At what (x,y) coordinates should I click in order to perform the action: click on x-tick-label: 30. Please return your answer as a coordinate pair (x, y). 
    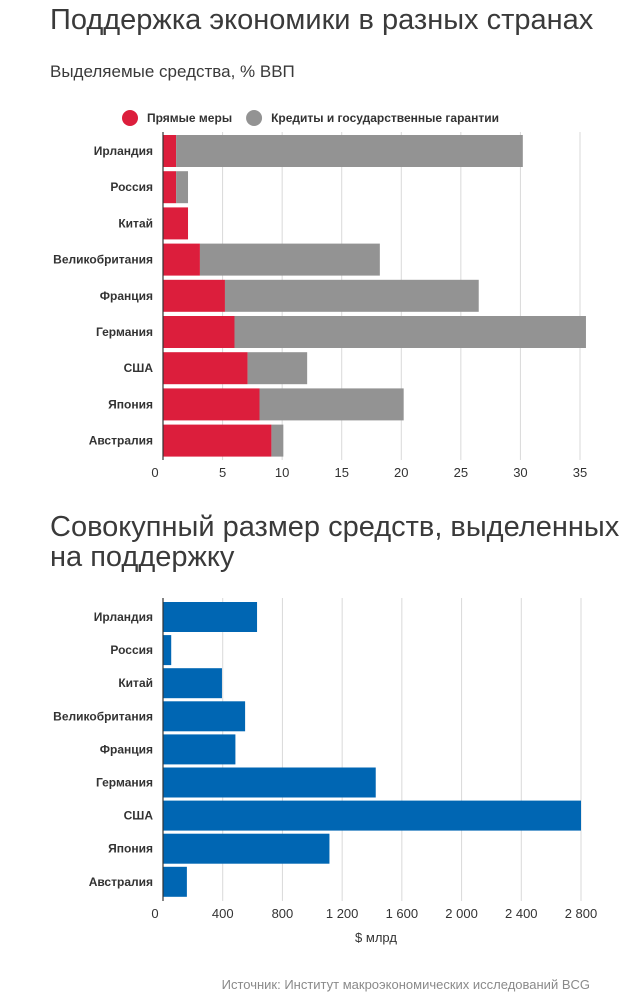
    Looking at the image, I should click on (520, 472).